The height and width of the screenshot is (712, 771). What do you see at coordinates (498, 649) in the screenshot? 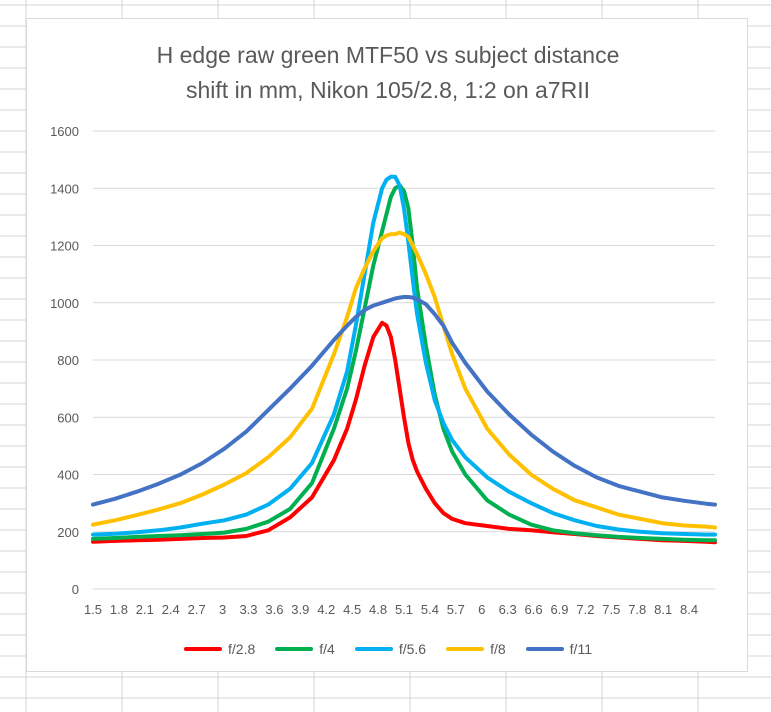
I see `legend-label: f/8` at bounding box center [498, 649].